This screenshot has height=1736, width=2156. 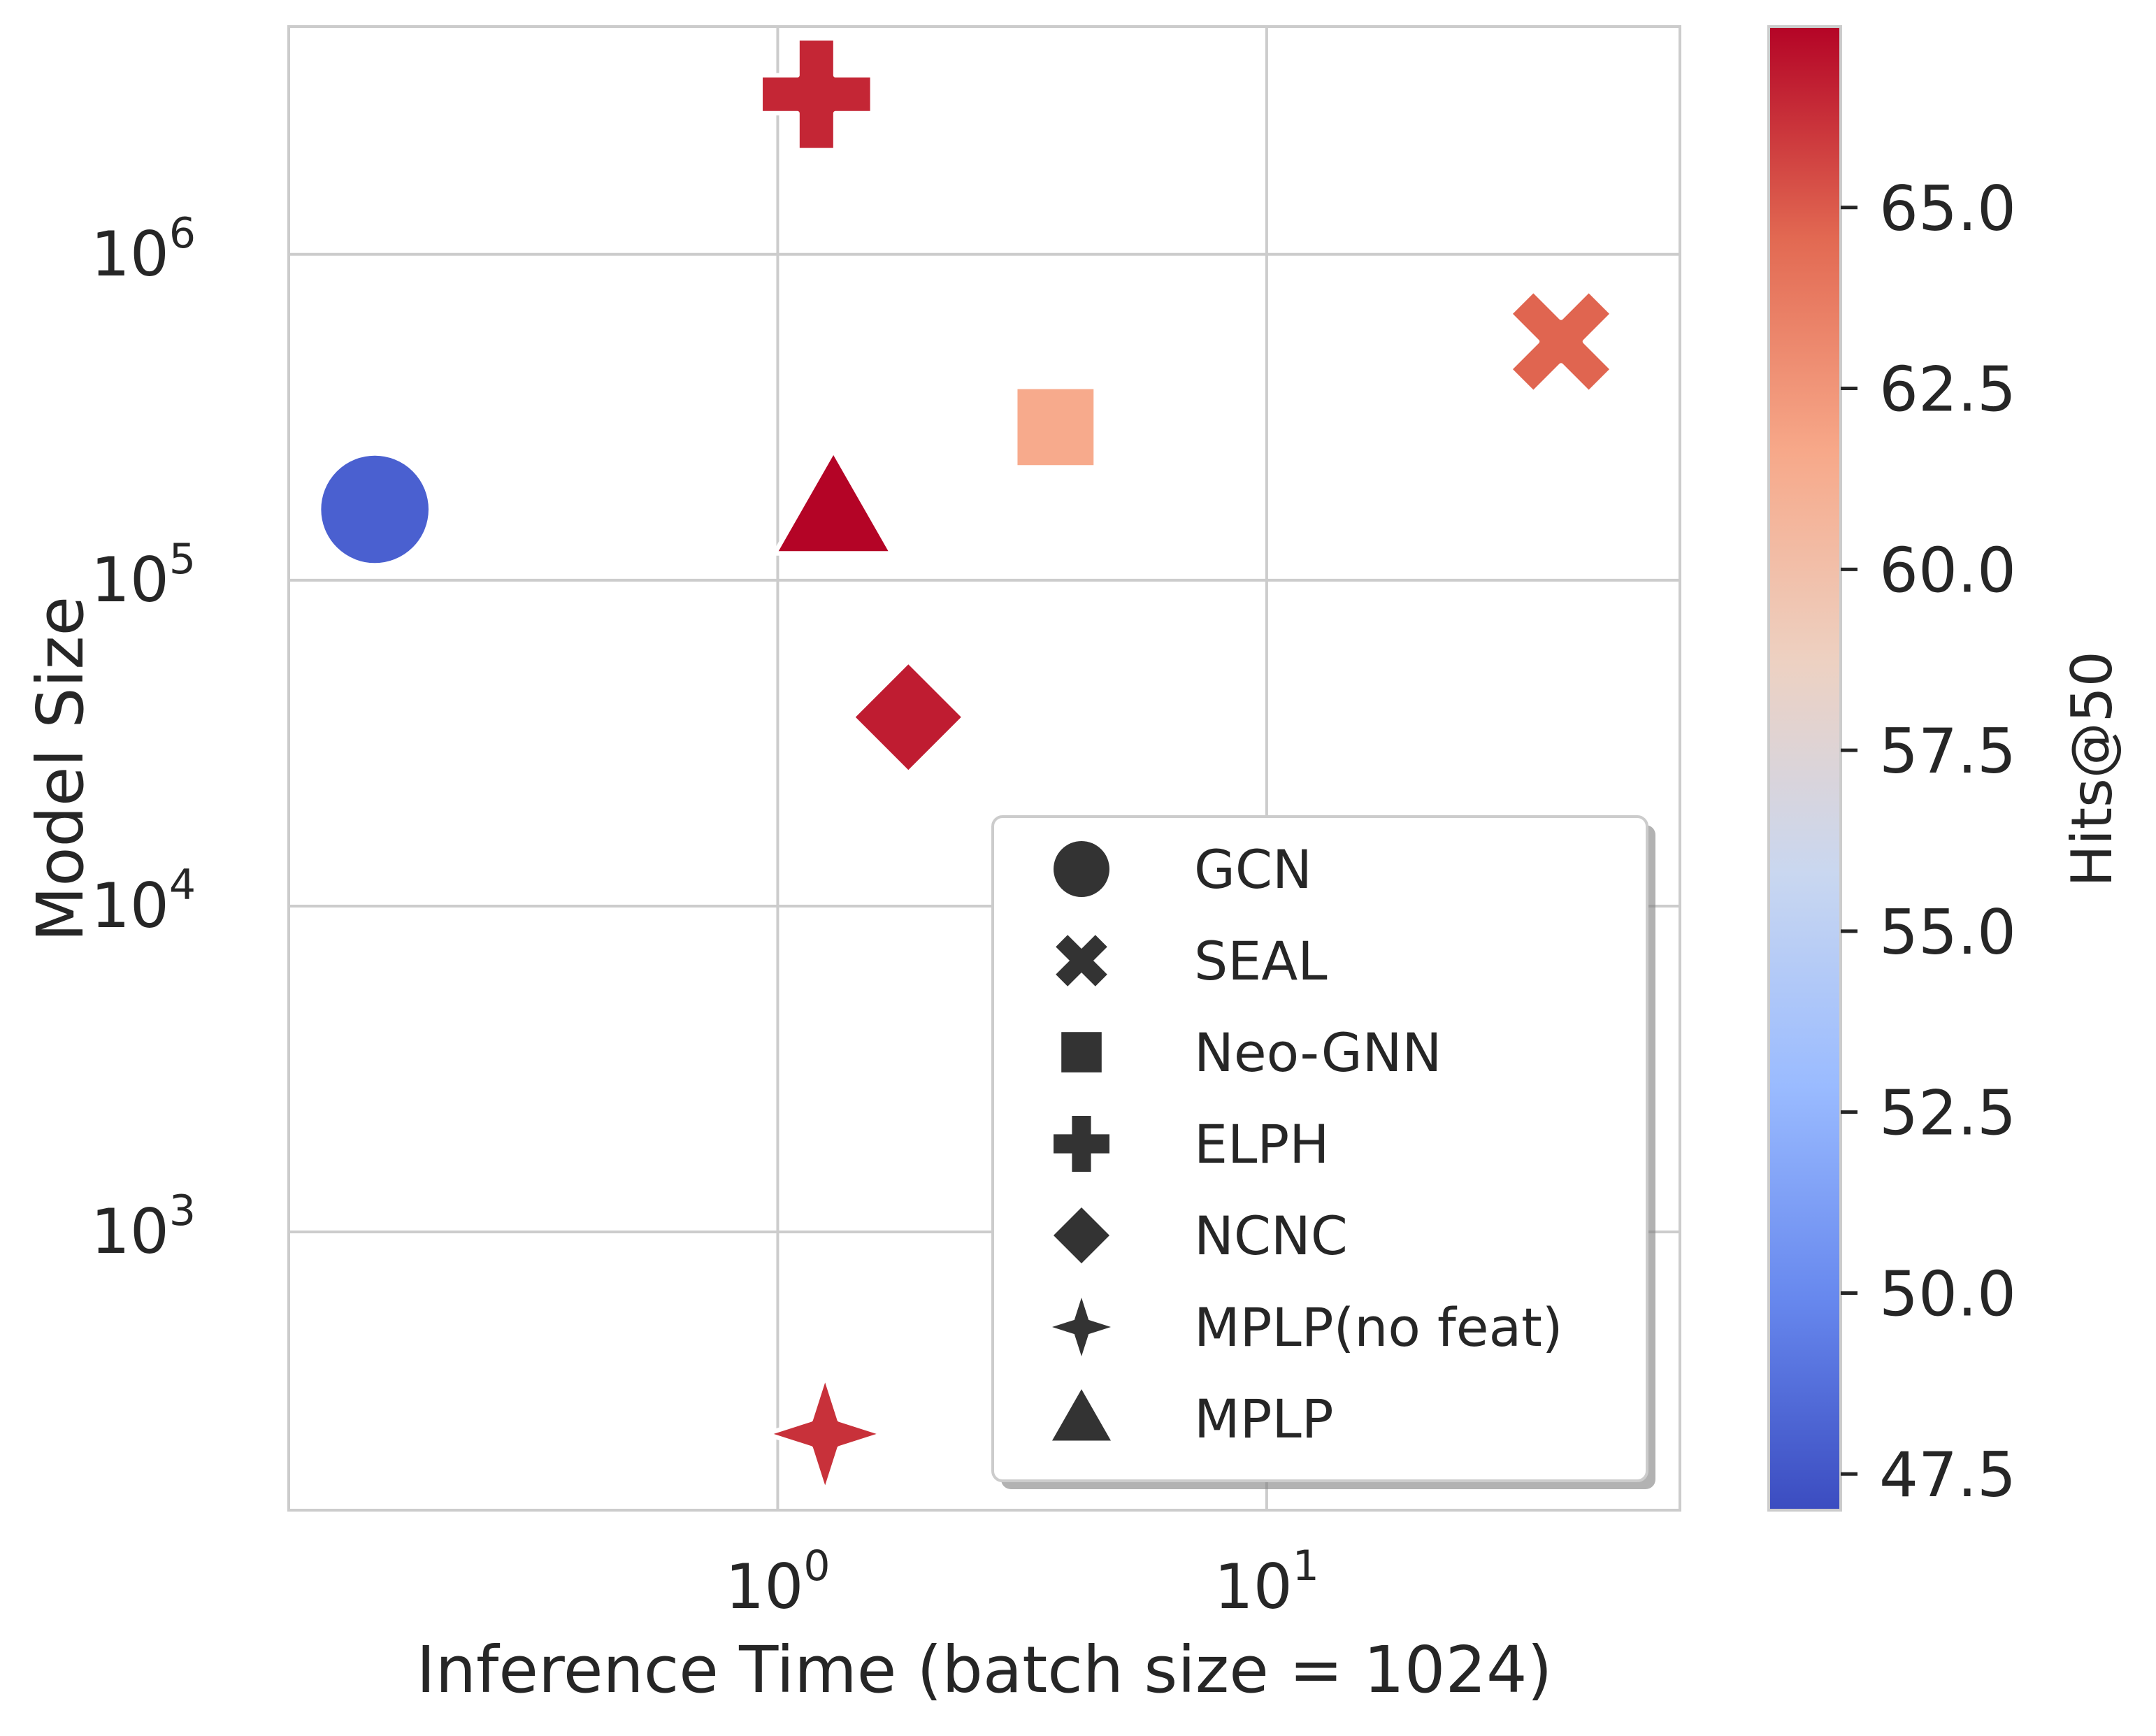 I want to click on x-tick-exponent: 1, so click(x=1306, y=1566).